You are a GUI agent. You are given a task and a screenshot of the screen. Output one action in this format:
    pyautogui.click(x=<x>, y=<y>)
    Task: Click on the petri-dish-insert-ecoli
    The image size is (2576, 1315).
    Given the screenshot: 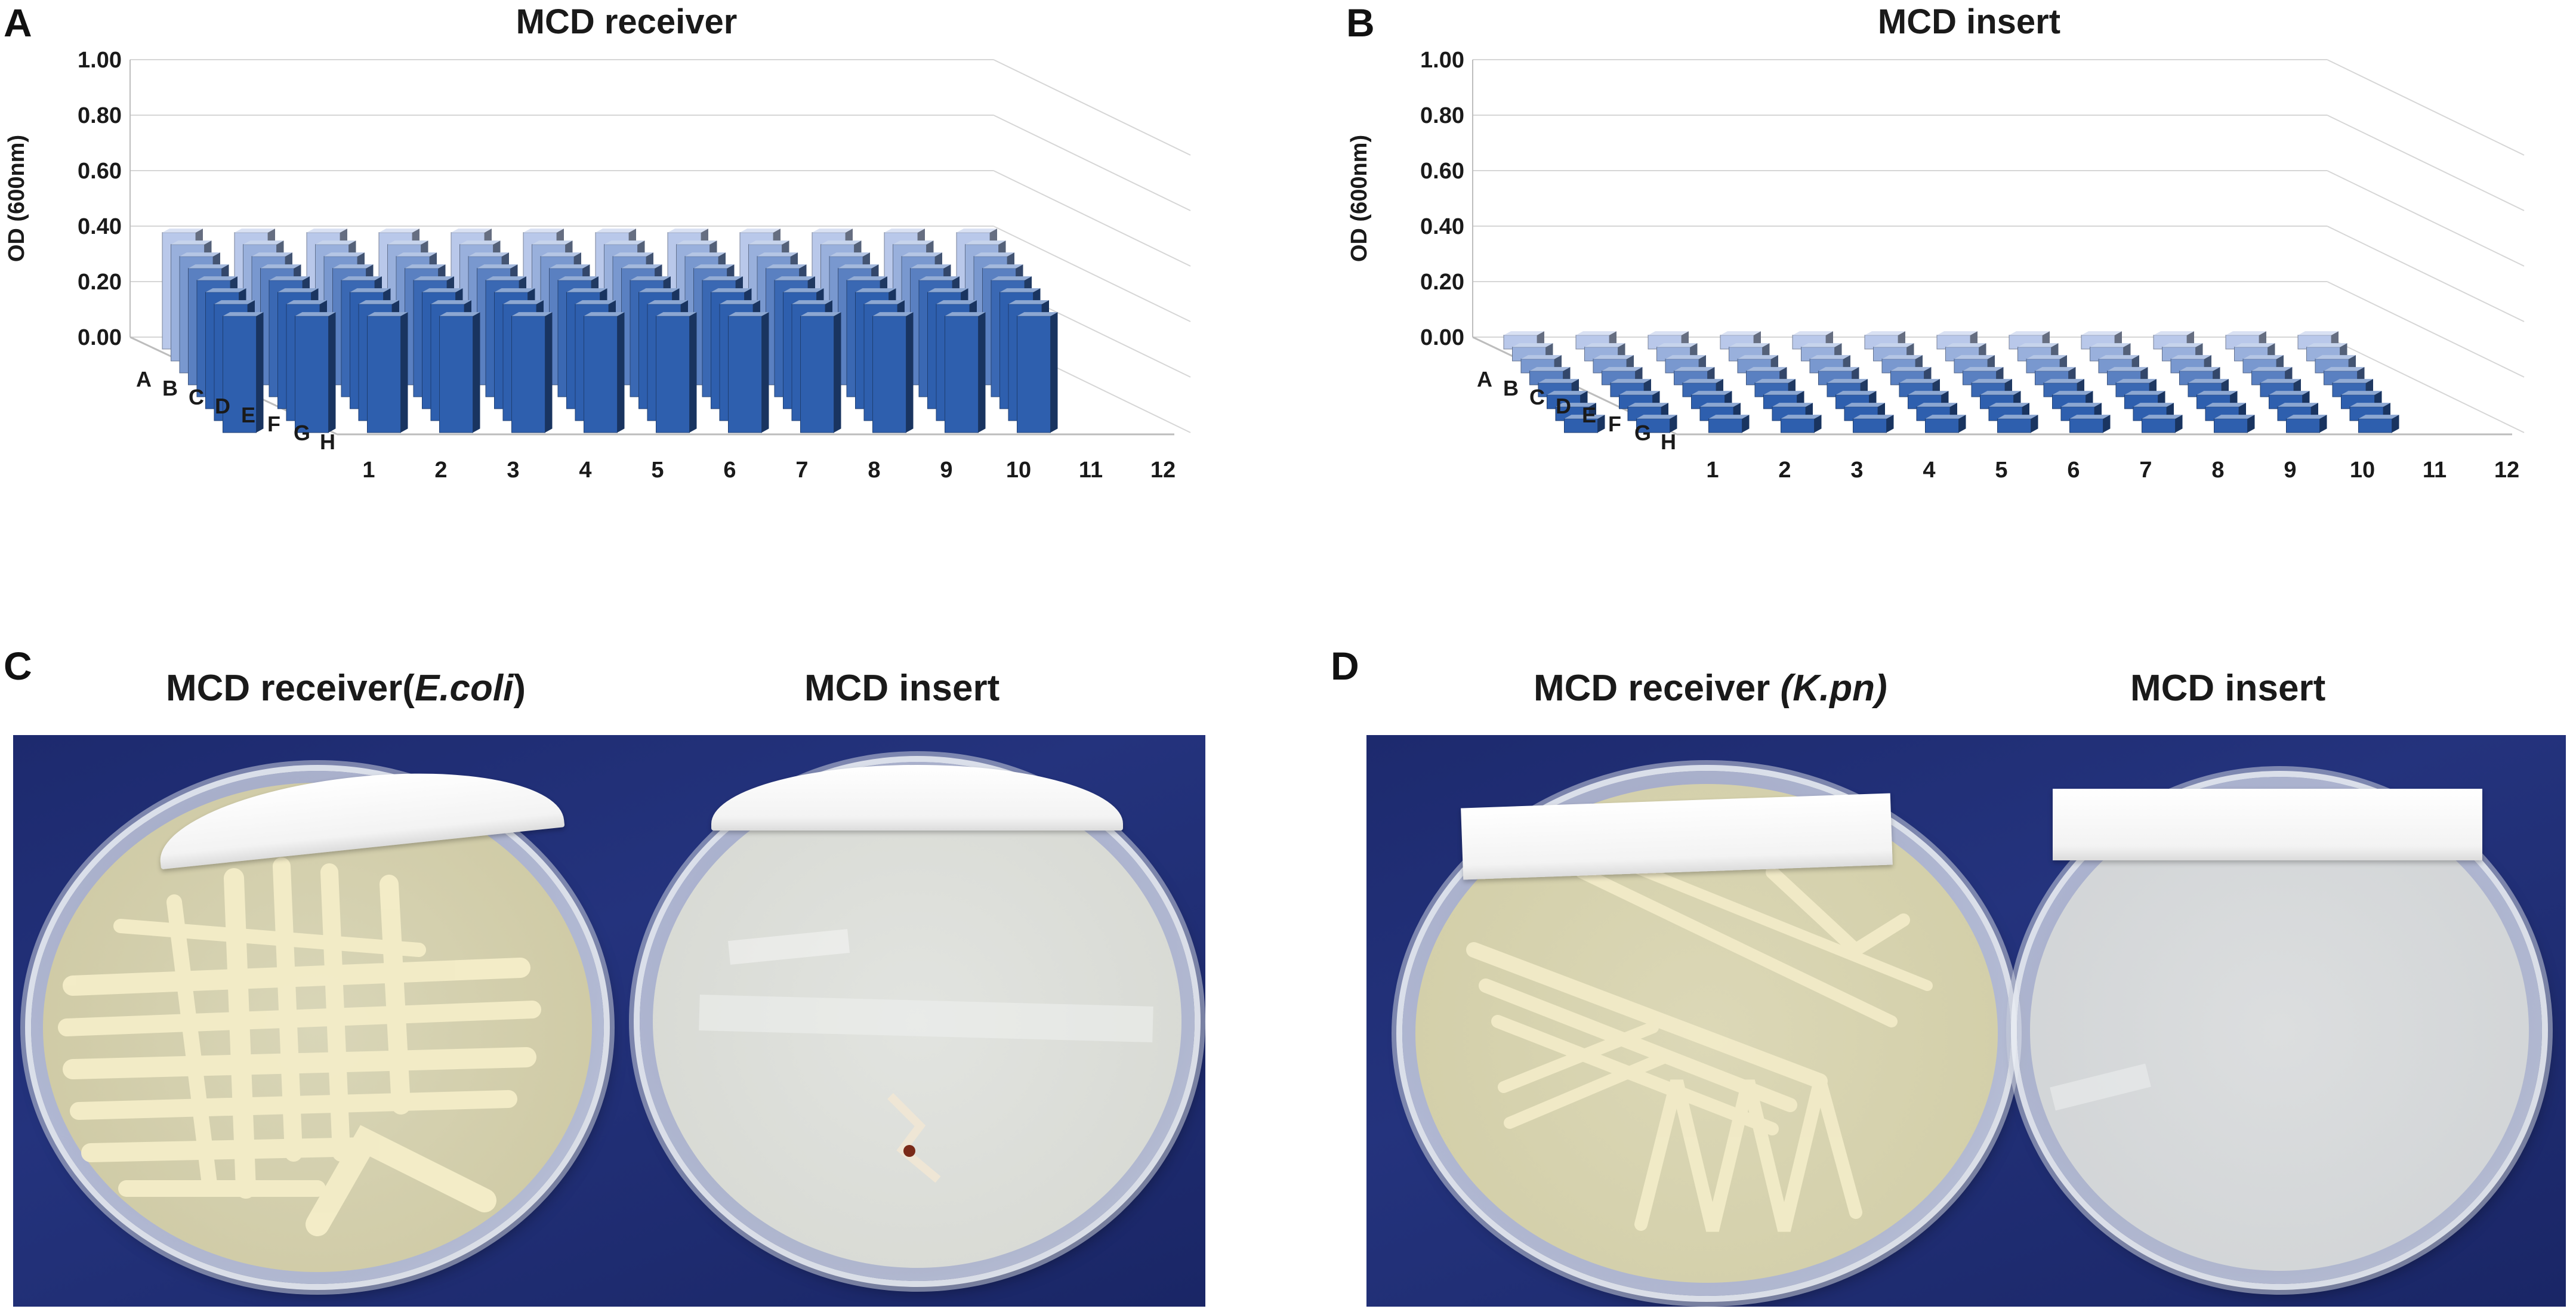 What is the action you would take?
    pyautogui.click(x=918, y=1022)
    